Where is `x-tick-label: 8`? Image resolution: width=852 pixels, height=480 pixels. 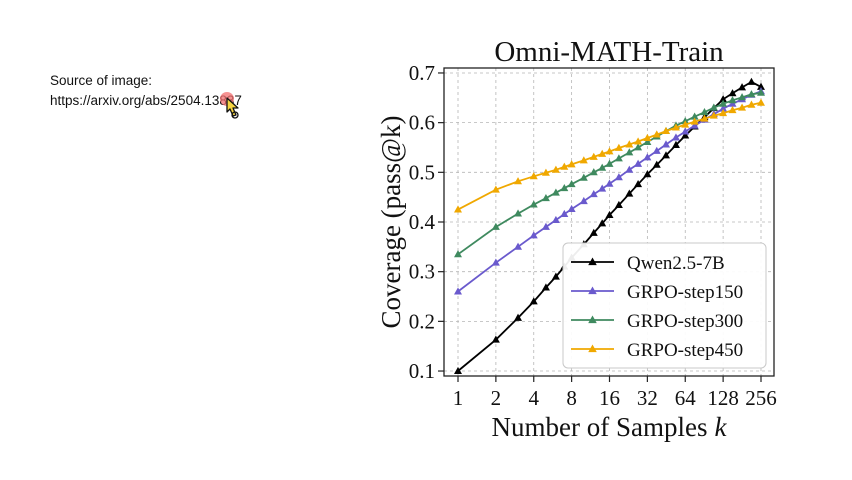 x-tick-label: 8 is located at coordinates (571, 398).